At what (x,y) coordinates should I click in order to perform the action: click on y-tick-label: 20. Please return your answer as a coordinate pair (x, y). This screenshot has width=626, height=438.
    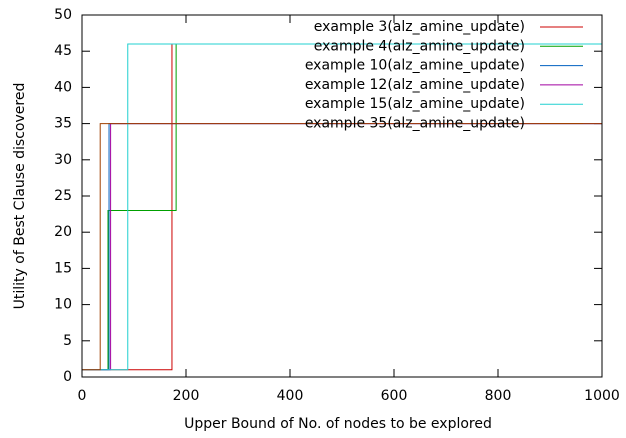
    Looking at the image, I should click on (63, 232).